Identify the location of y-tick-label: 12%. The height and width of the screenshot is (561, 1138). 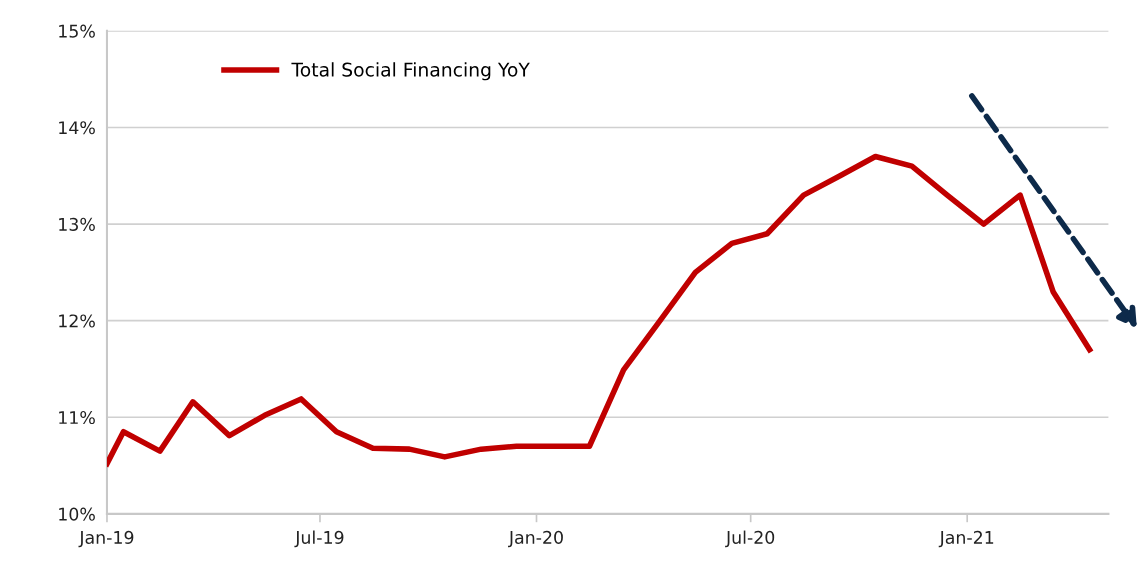
(77, 321).